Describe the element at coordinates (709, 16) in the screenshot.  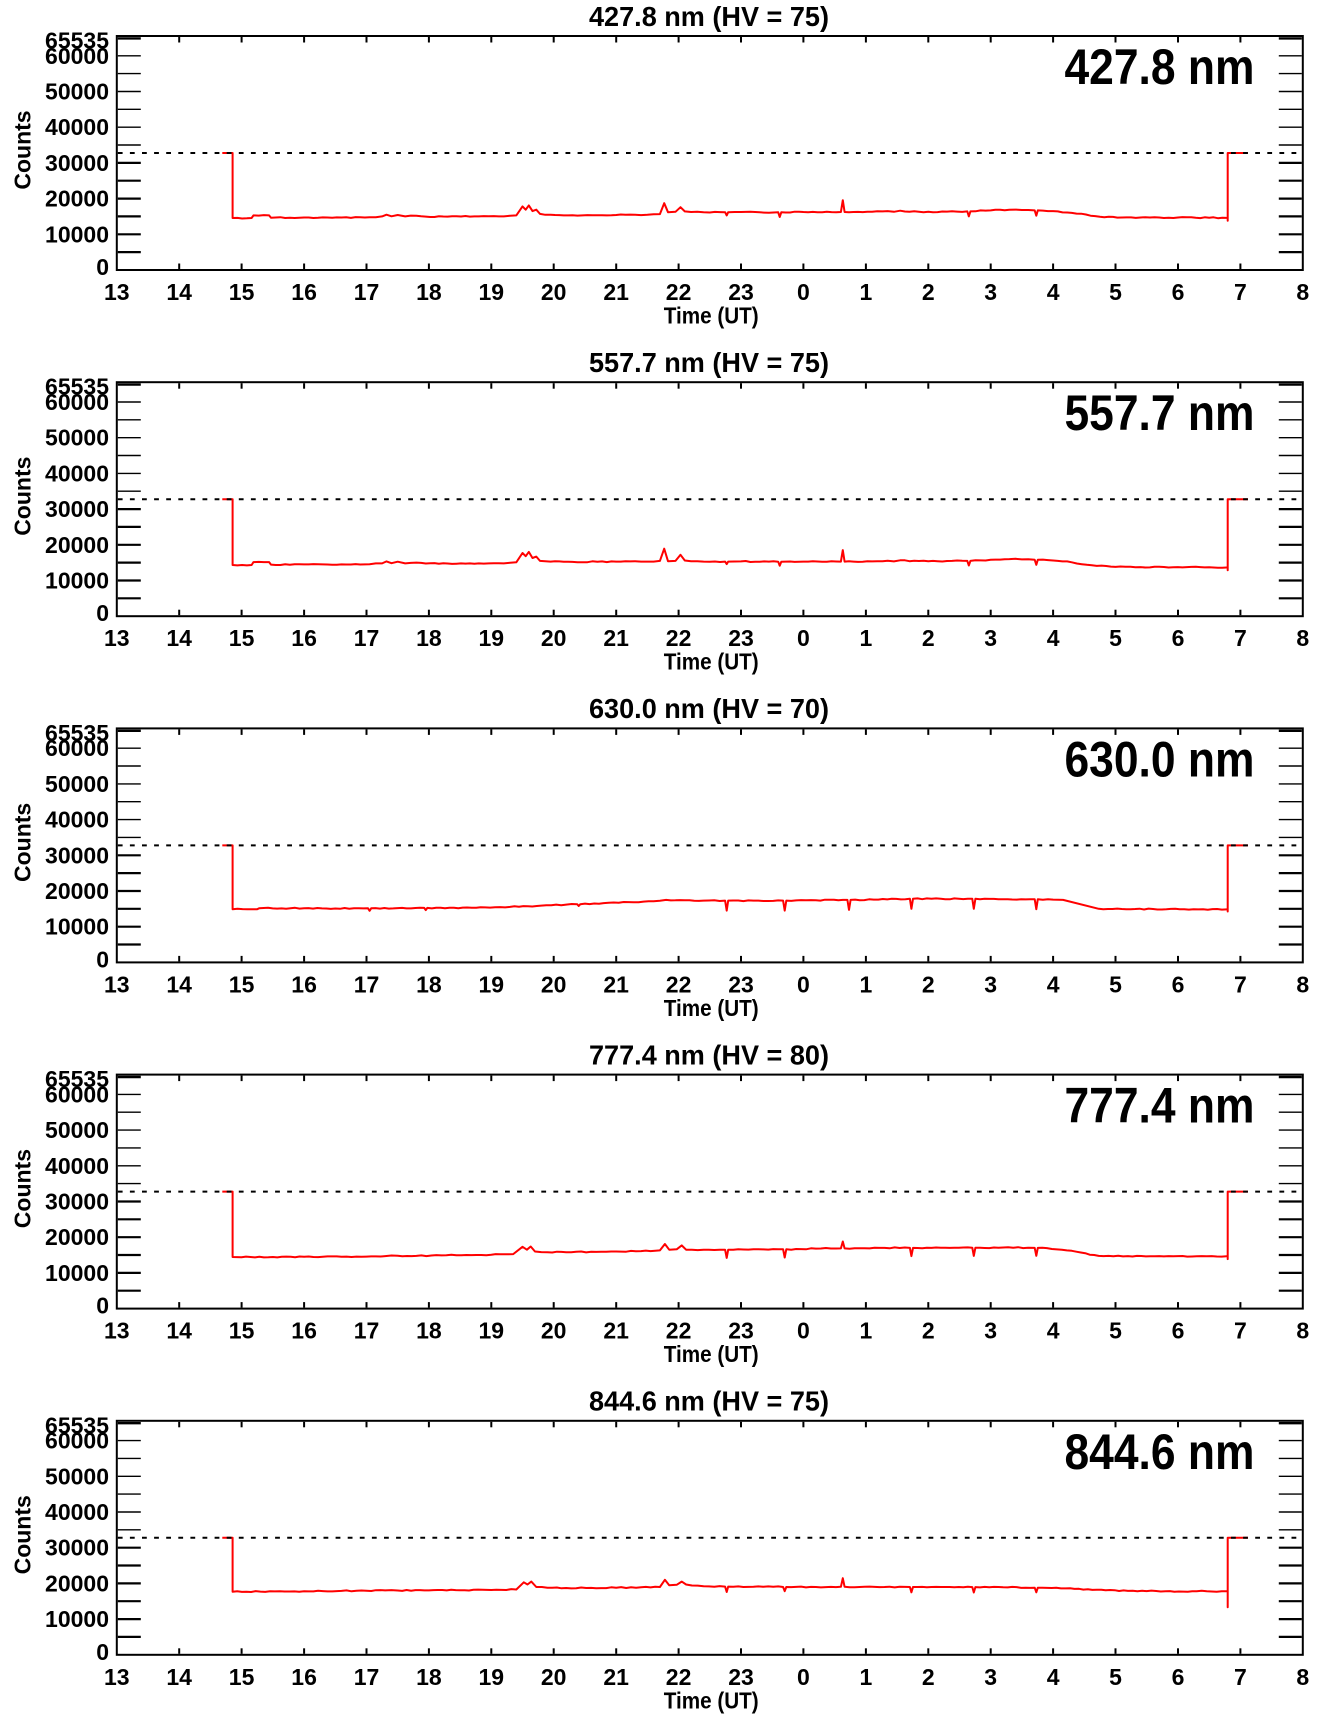
I see `svg-text: 427.8 nm (HV = 75)` at that location.